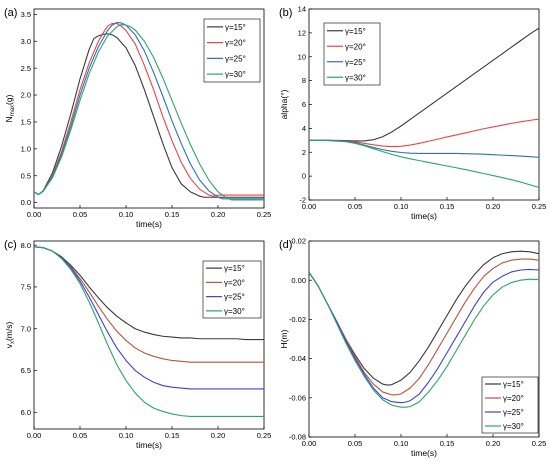 Image resolution: width=550 pixels, height=466 pixels. I want to click on panel-label: (c), so click(10, 245).